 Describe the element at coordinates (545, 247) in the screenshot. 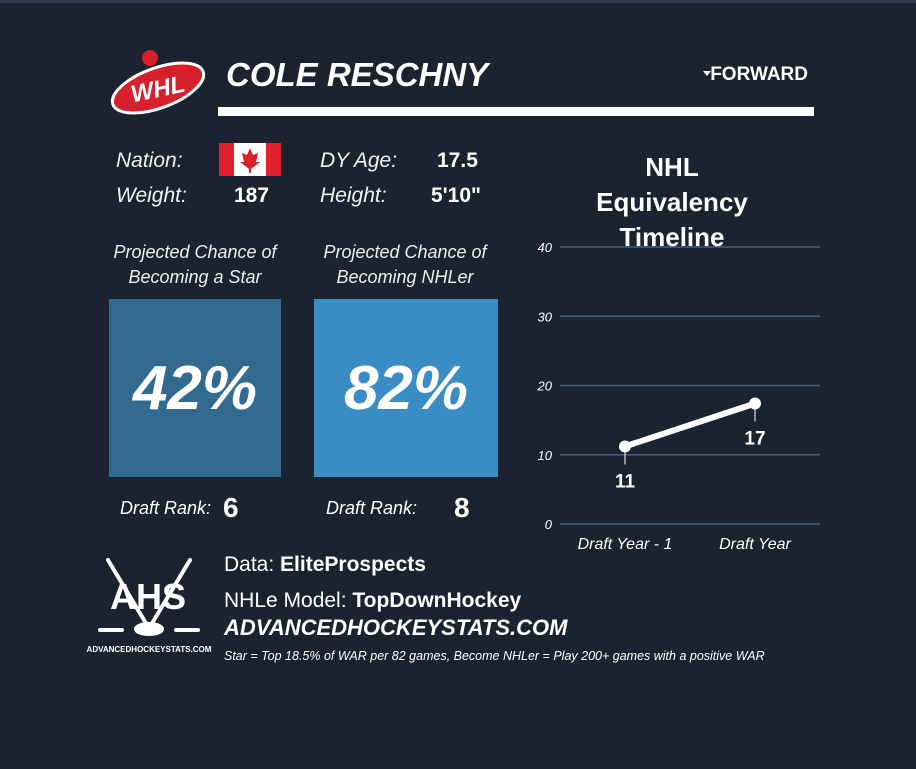

I see `y-tick-label: 40` at that location.